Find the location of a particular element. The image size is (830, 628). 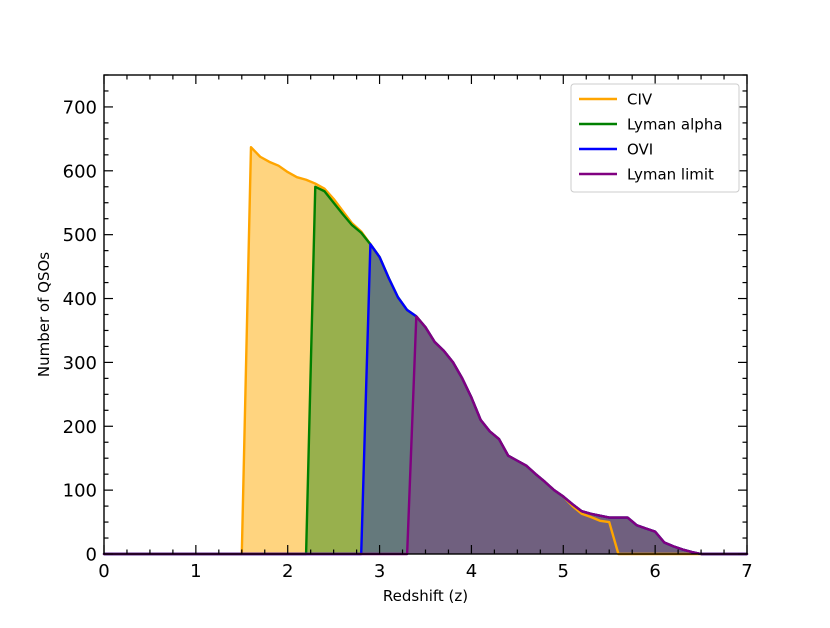

legend-label-lyman-limit: Lyman limit is located at coordinates (670, 175).